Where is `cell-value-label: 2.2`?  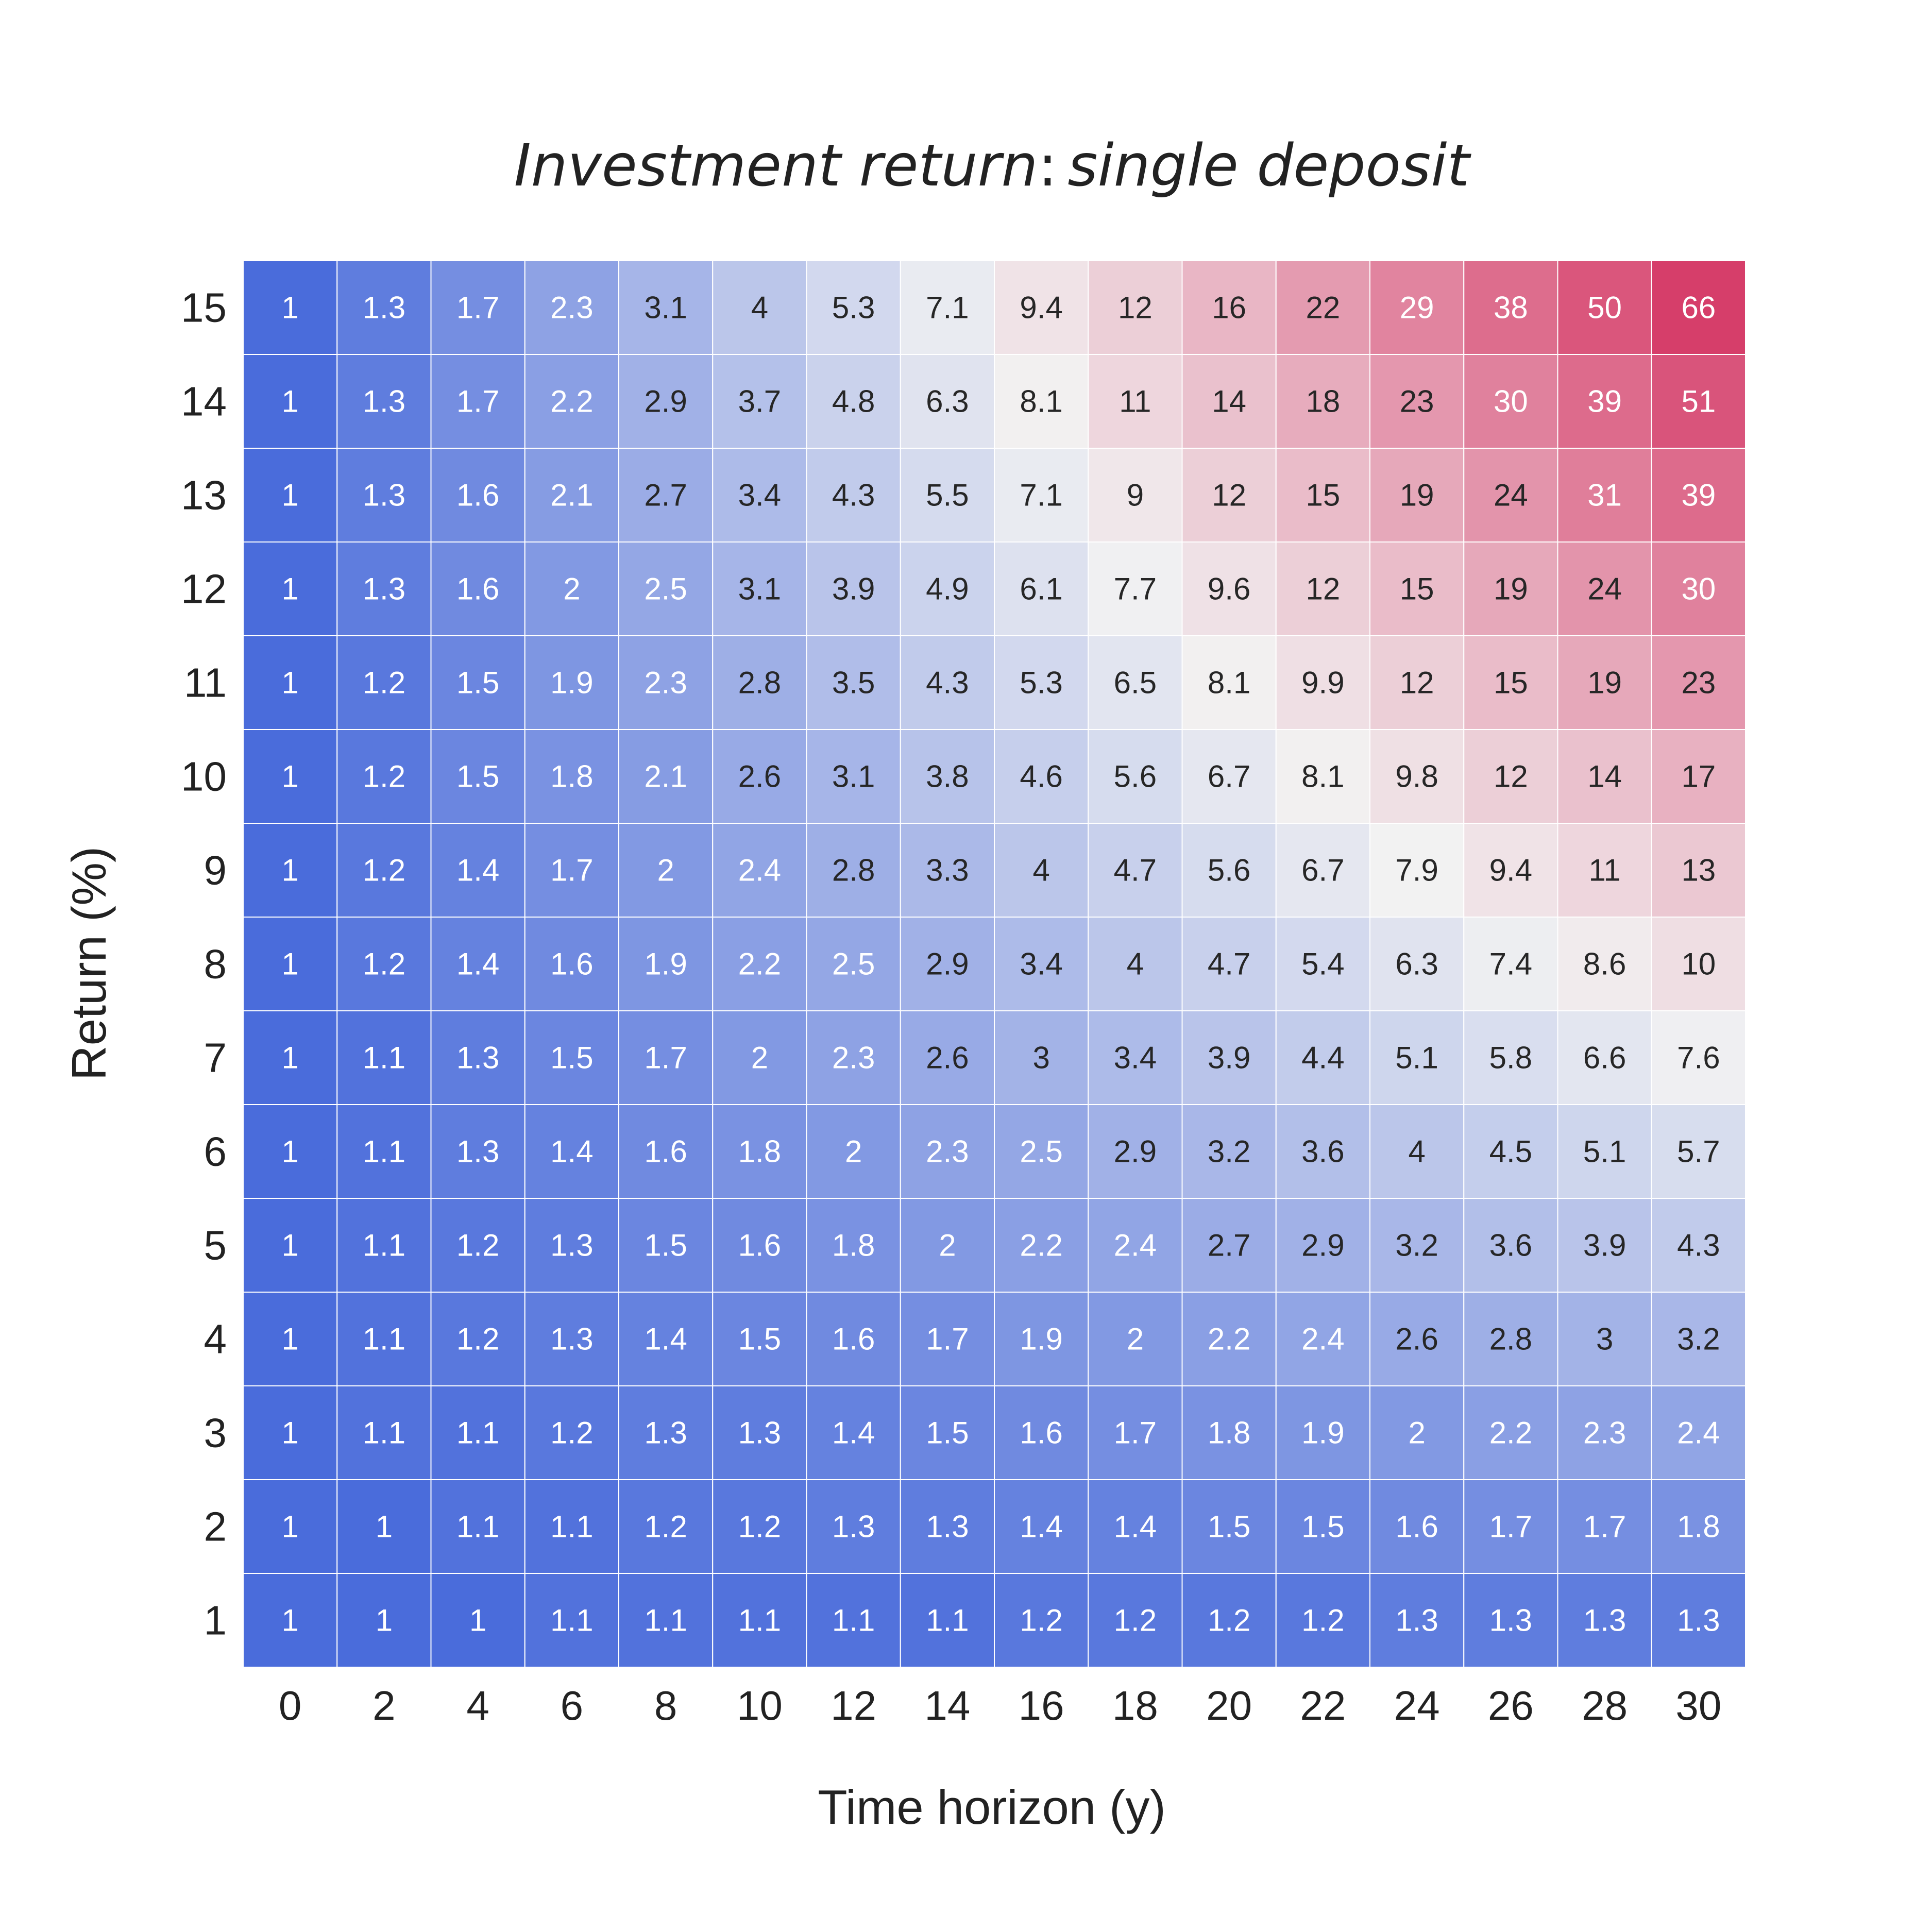 cell-value-label: 2.2 is located at coordinates (1041, 1245).